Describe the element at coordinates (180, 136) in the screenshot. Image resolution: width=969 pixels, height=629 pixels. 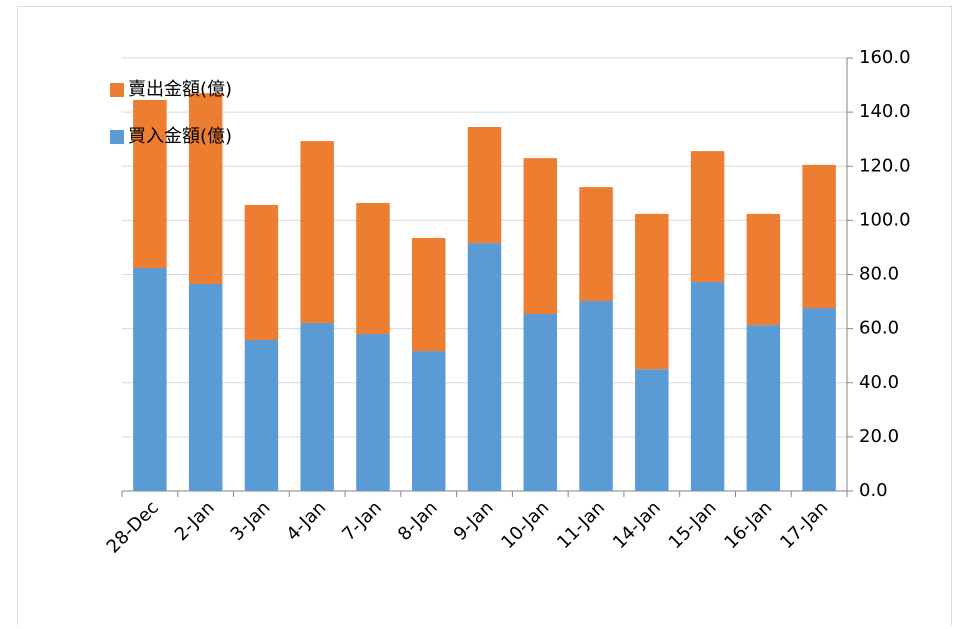
I see `legend-label: 買入金額(億)` at that location.